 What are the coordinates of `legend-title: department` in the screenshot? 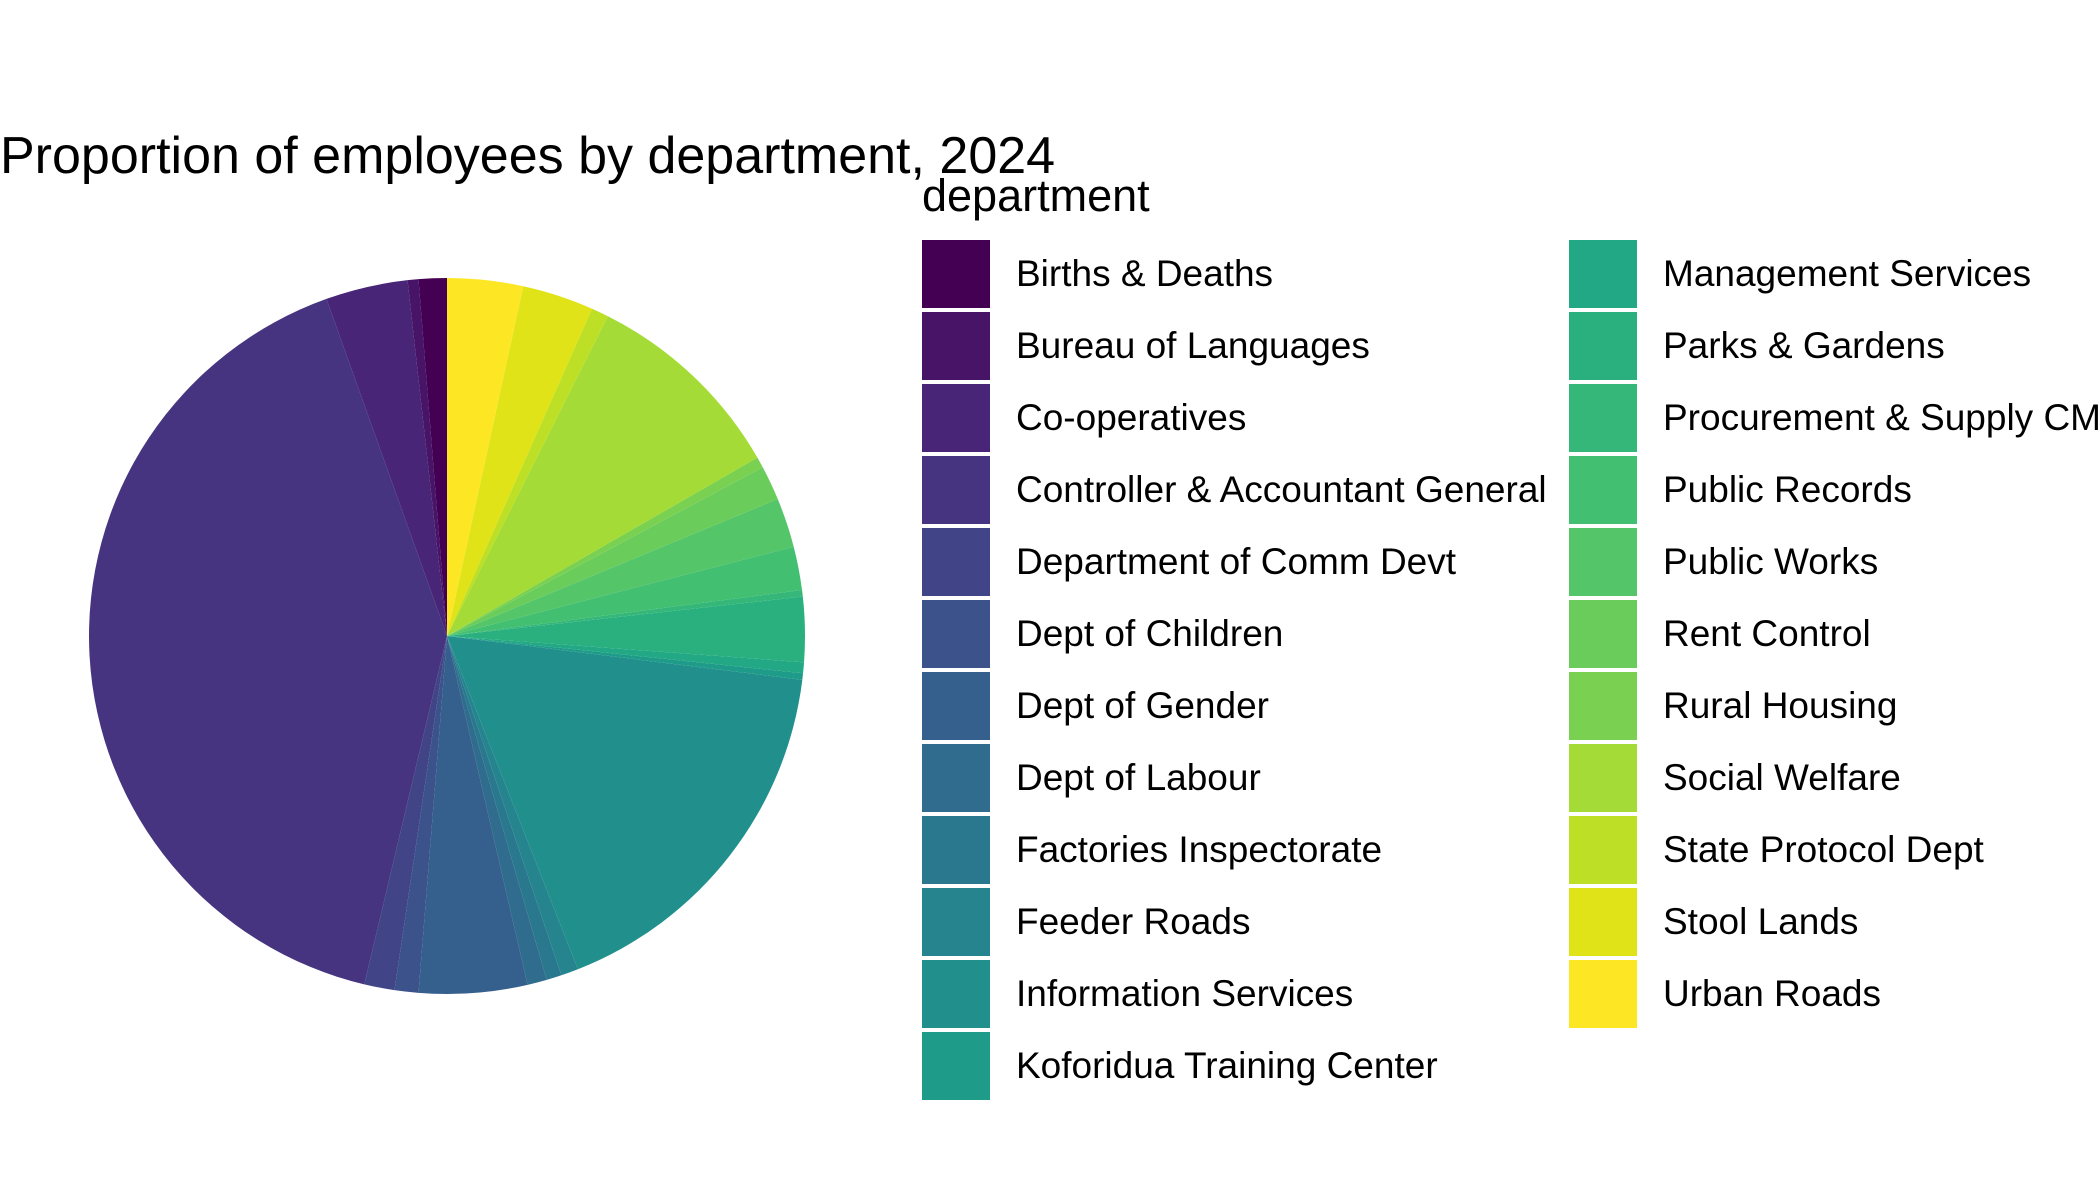 It's located at (1036, 195).